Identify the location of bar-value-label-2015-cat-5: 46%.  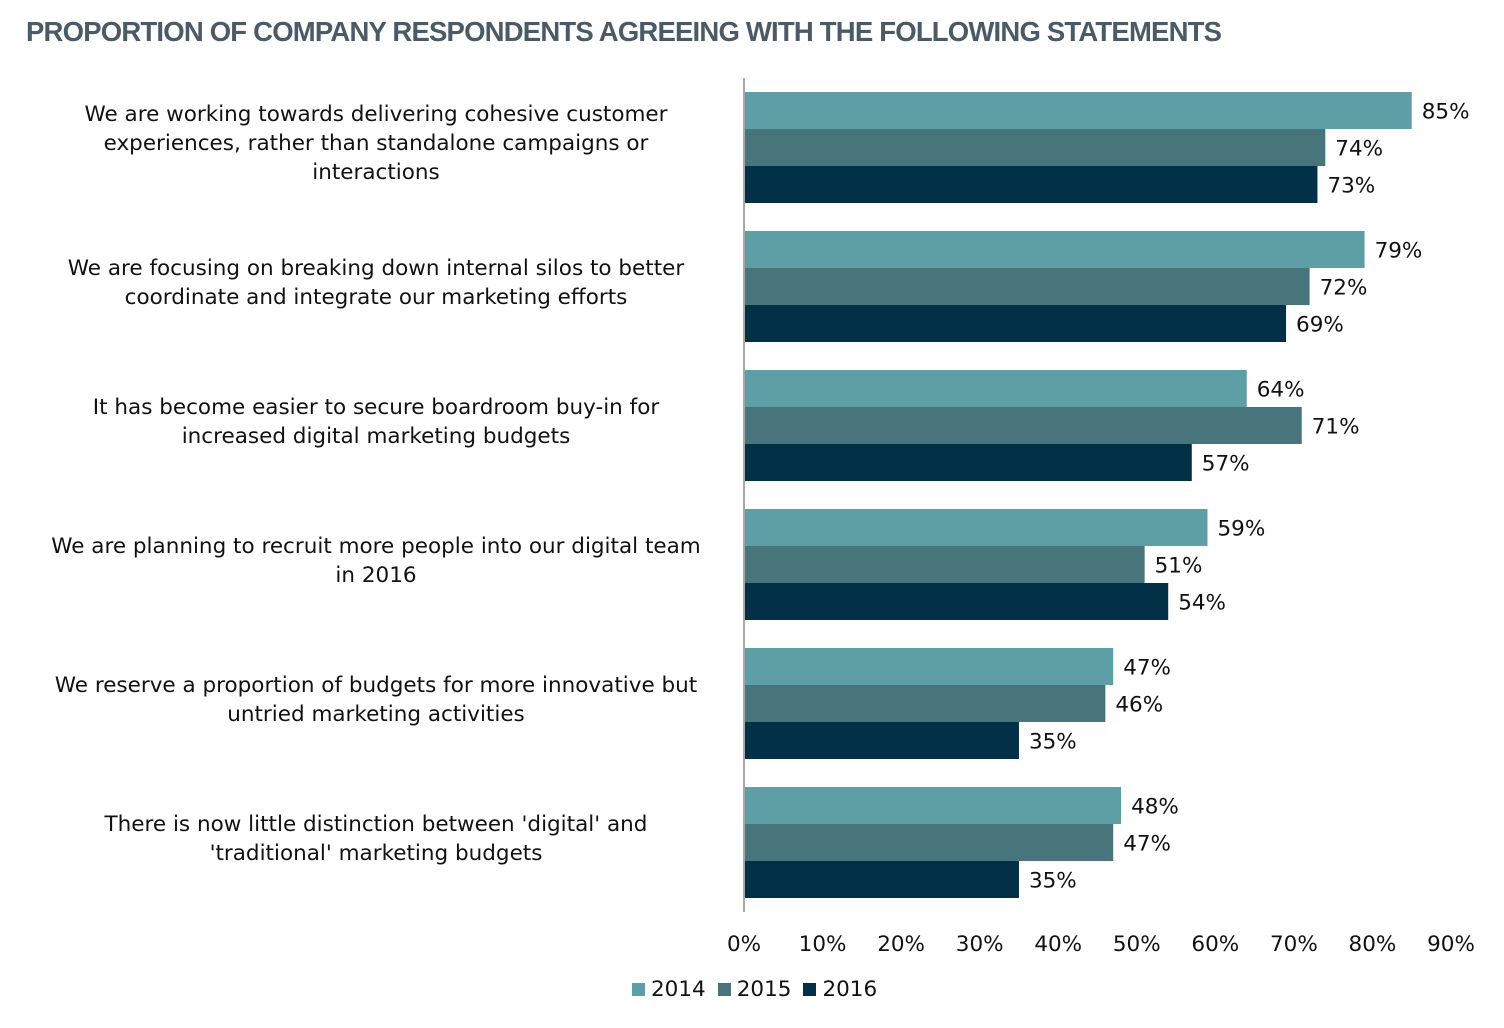
(1139, 705).